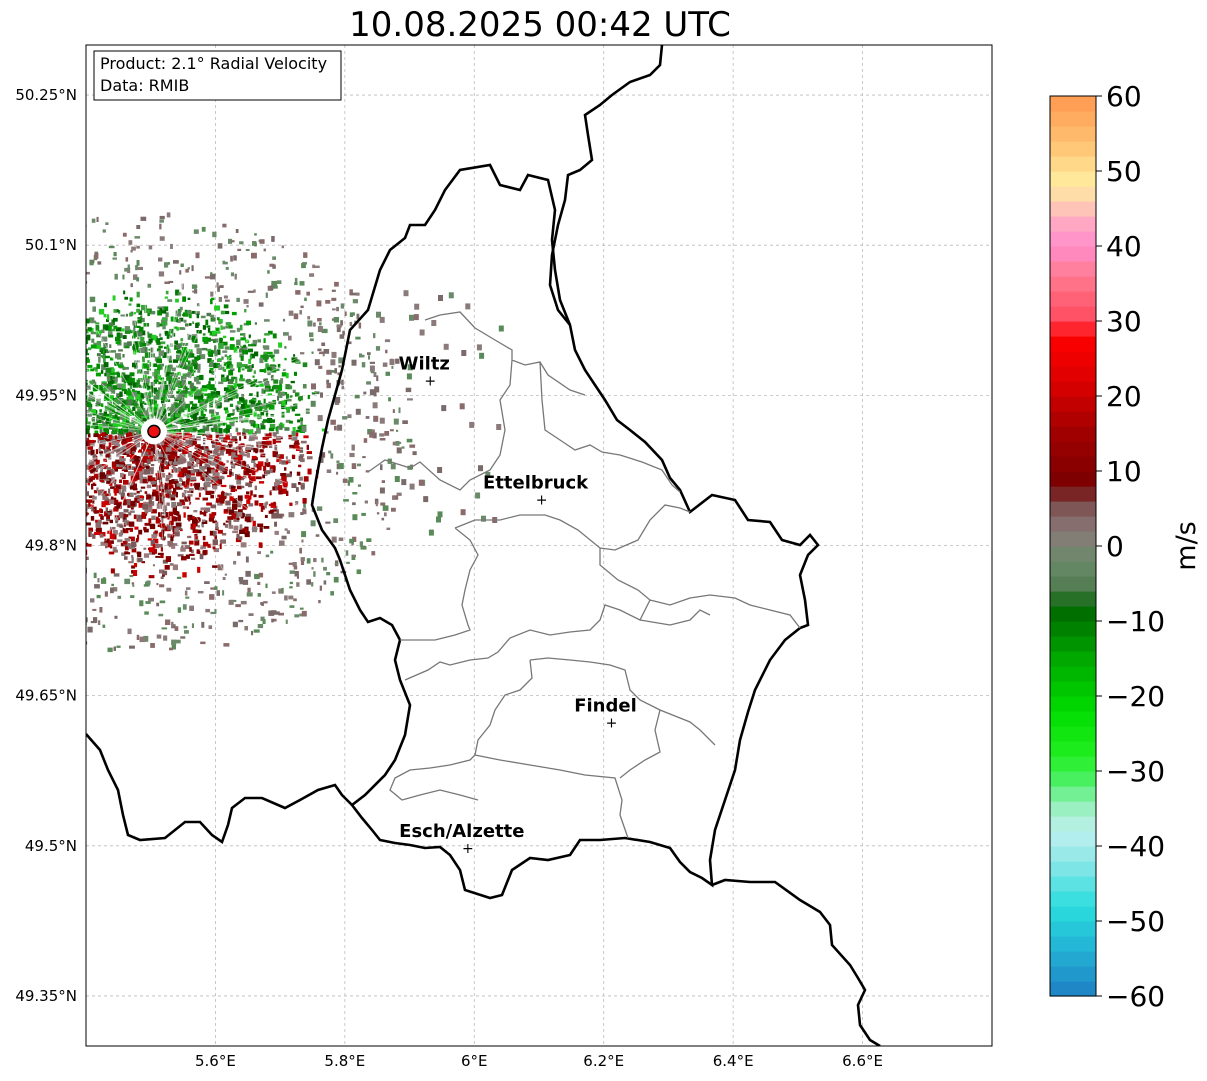 This screenshot has width=1207, height=1081. I want to click on lat-tick-label: 49.35°N, so click(46, 996).